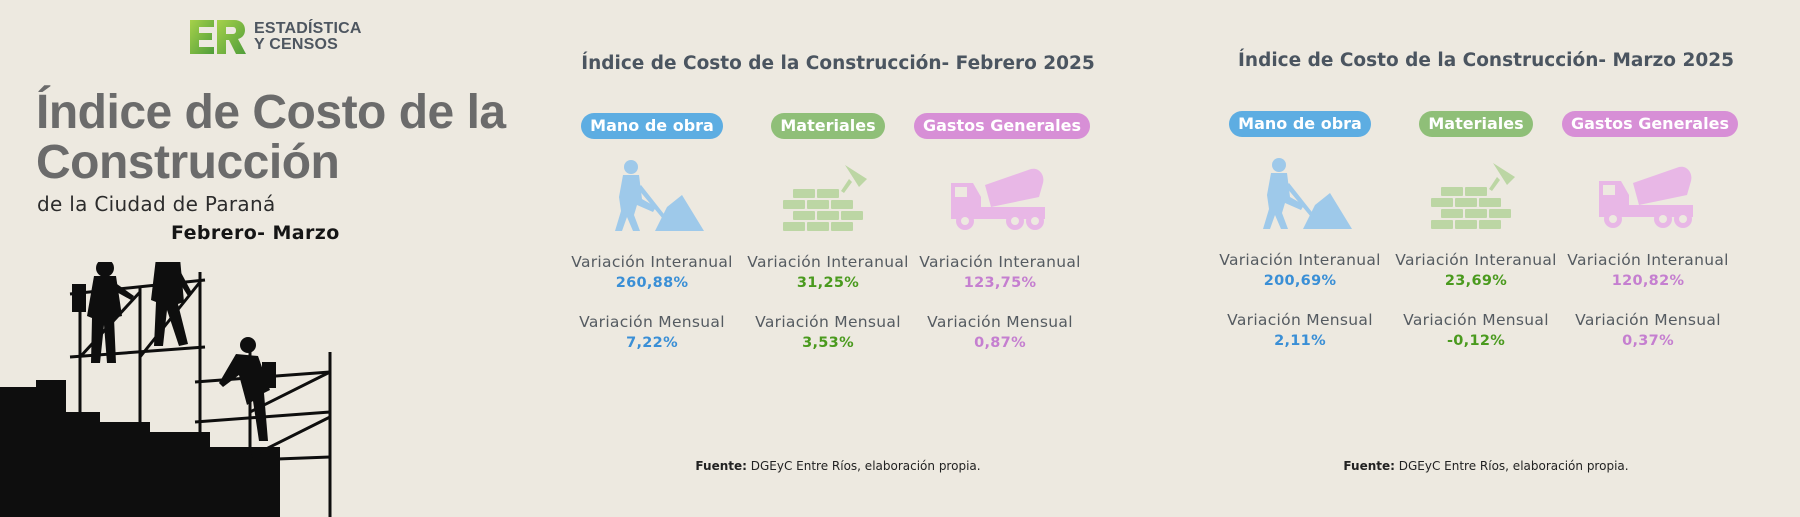 The image size is (1800, 517). I want to click on logo-line-1: ESTADÍSTICA, so click(308, 28).